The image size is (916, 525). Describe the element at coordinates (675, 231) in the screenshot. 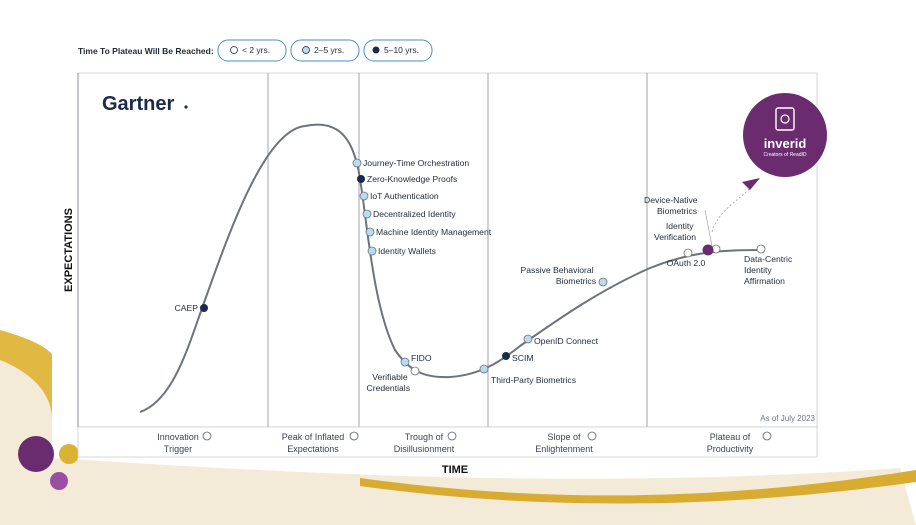

I see `point-label-identity-verification: Identity Verification` at that location.